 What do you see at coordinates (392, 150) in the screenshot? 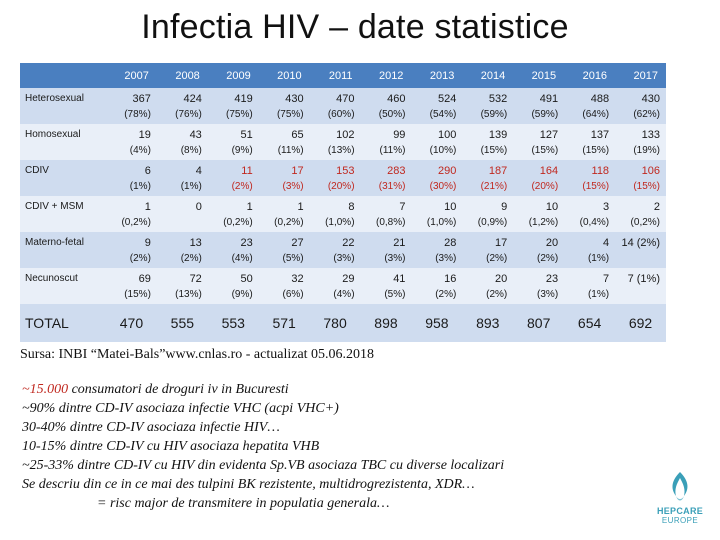
I see `cell-percent: (11%)` at bounding box center [392, 150].